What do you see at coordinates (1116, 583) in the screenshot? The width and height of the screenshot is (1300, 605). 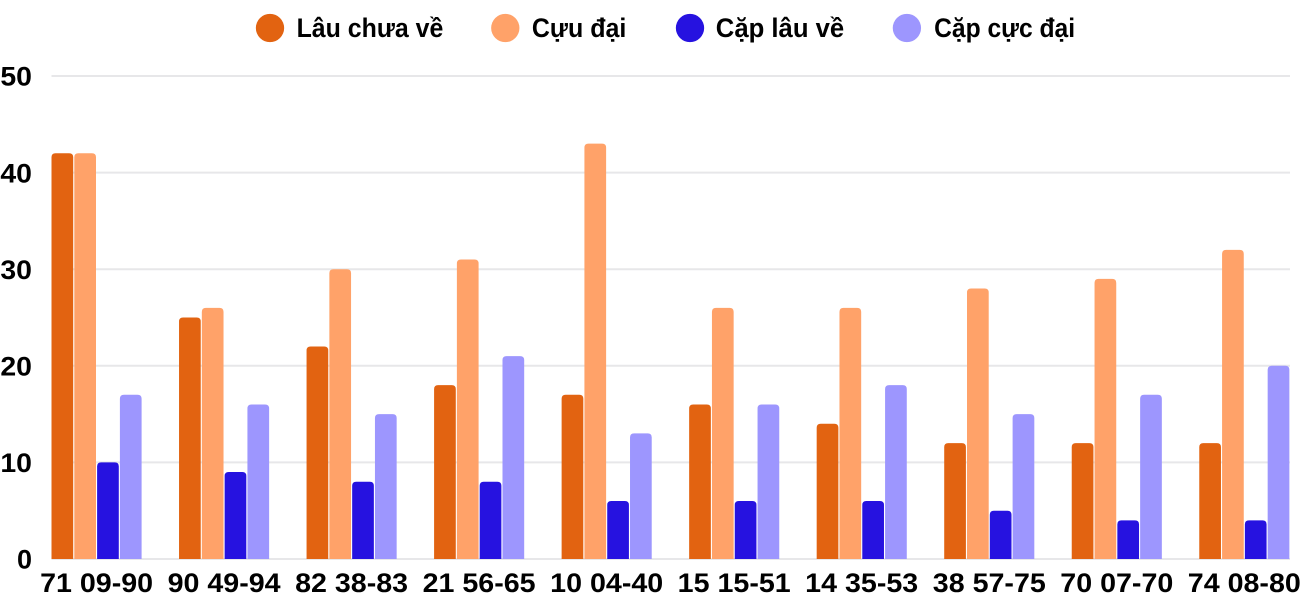 I see `svg-text: 70 07-70` at bounding box center [1116, 583].